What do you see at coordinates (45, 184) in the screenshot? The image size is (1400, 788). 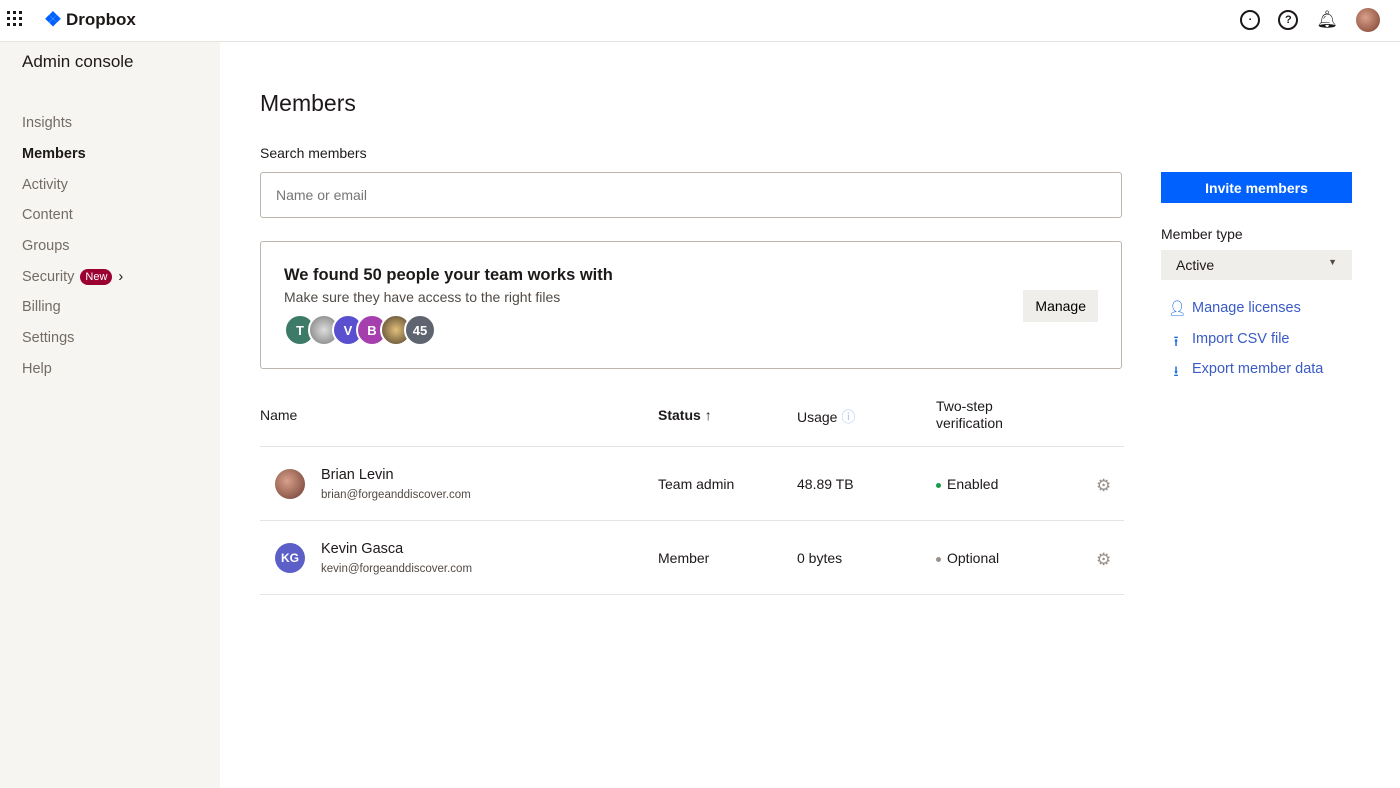 I see `sidebar-item-activity: Activity` at bounding box center [45, 184].